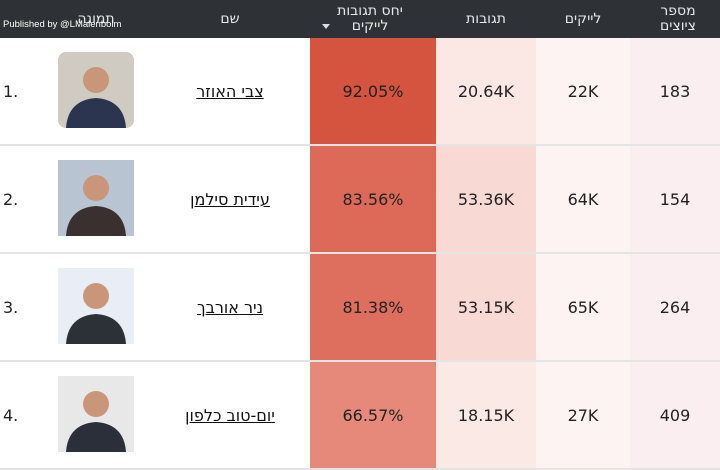 Image resolution: width=720 pixels, height=470 pixels. I want to click on replies-cell: 53.36K, so click(486, 199).